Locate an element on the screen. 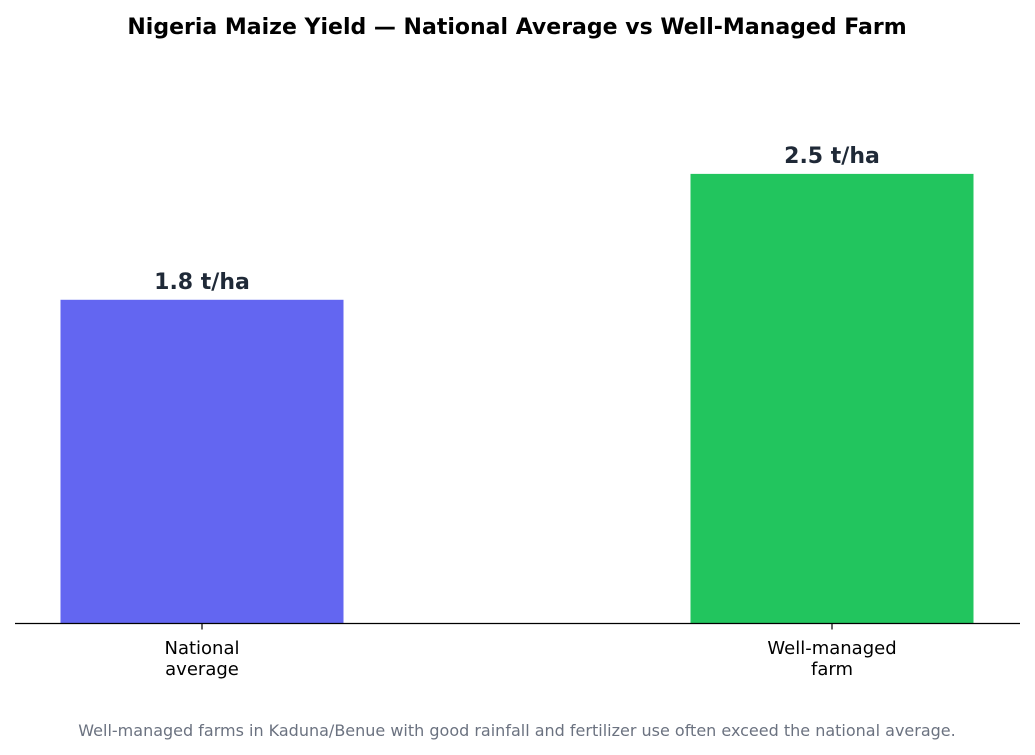  x-tick-label-1: Well-managed farm is located at coordinates (831, 659).